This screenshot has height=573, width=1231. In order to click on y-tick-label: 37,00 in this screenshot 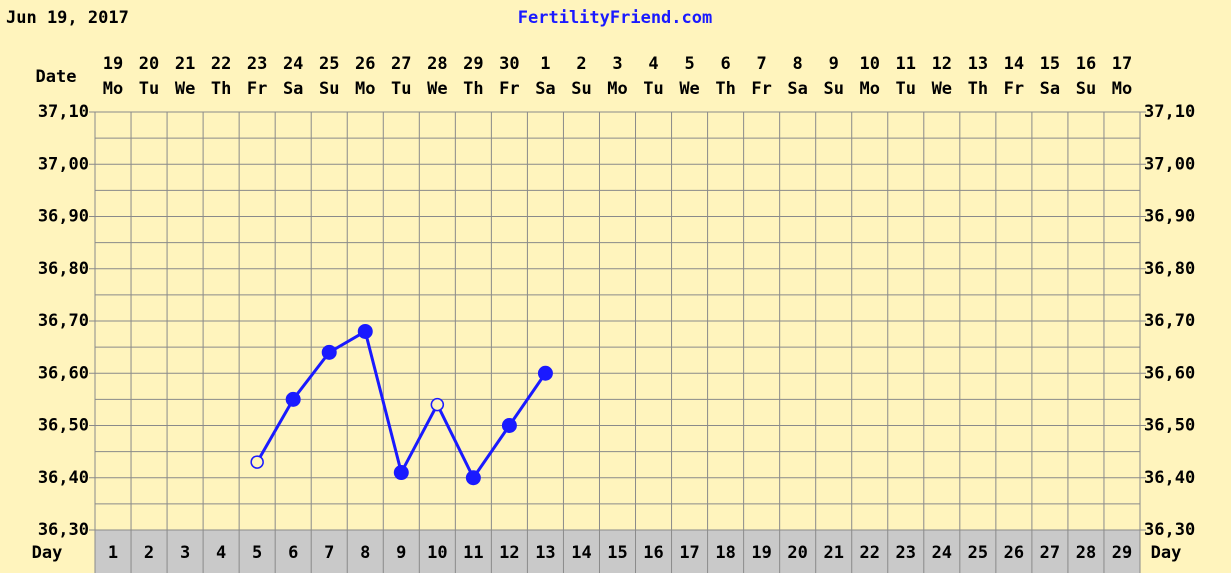, I will do `click(63, 164)`.